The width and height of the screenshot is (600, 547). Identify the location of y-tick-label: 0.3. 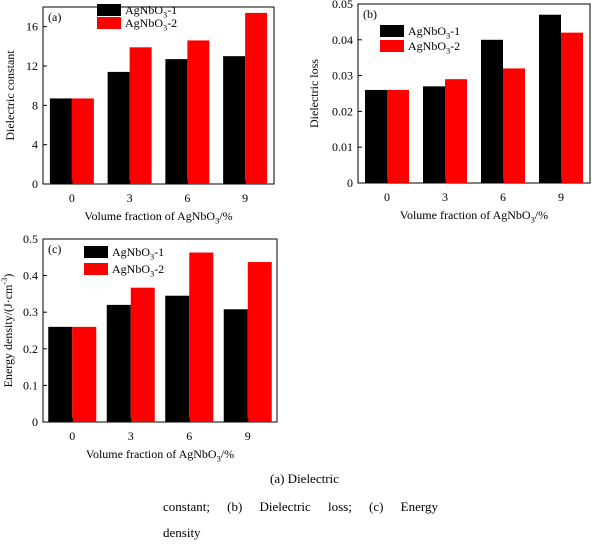
(30, 312).